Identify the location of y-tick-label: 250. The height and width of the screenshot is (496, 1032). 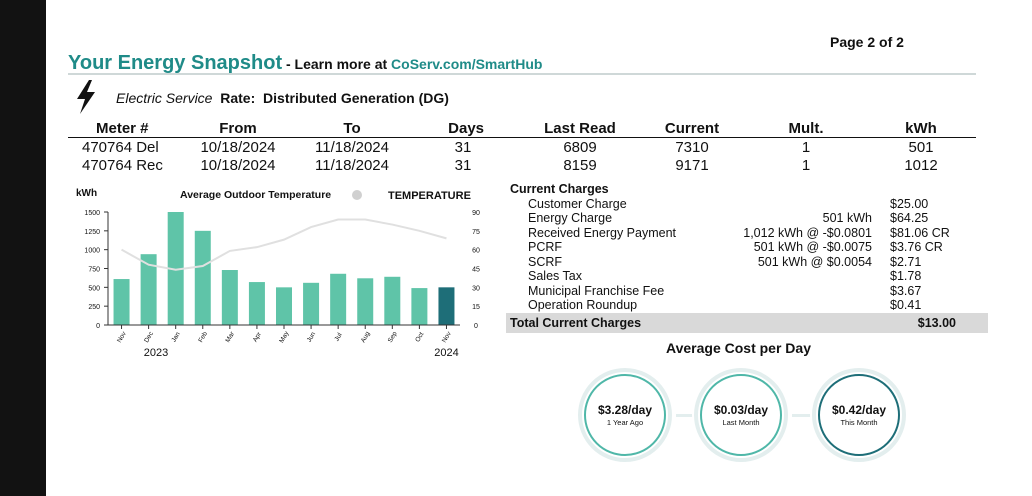
(94, 307).